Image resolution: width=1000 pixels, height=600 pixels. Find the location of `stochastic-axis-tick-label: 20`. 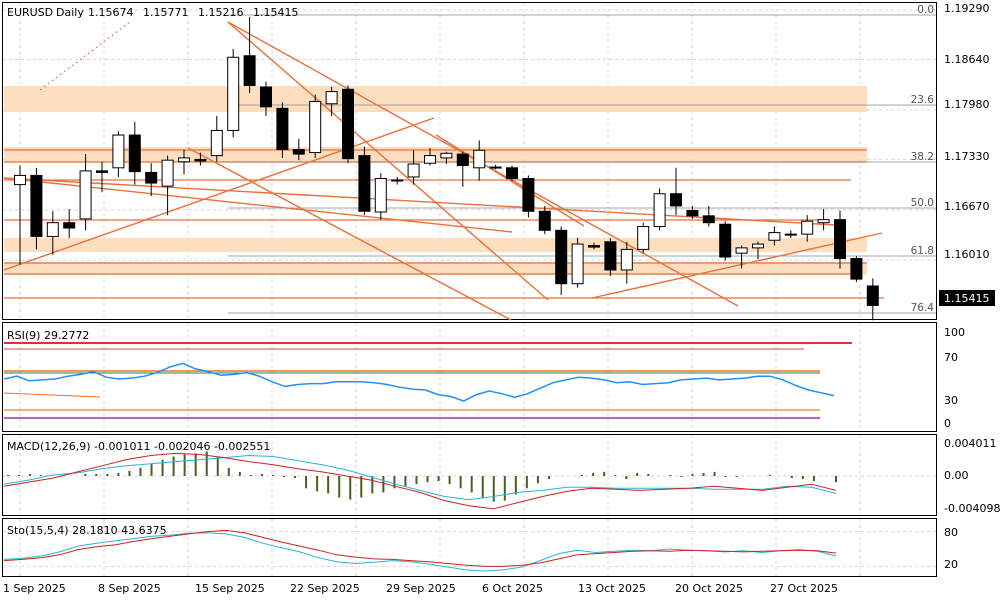

stochastic-axis-tick-label: 20 is located at coordinates (951, 564).